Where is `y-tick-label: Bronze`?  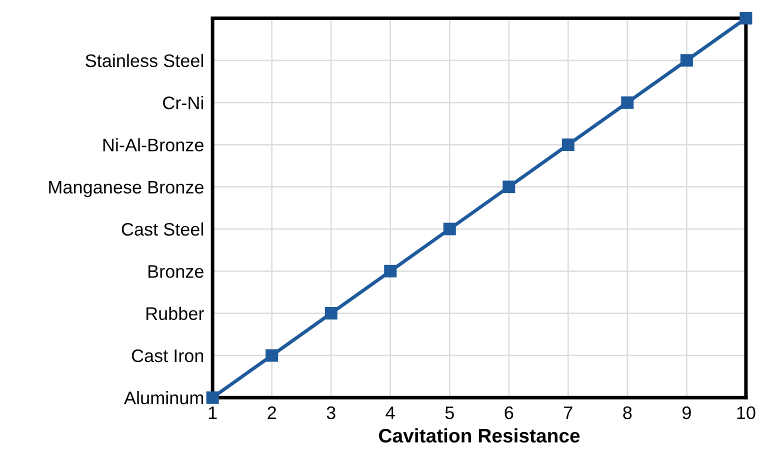
y-tick-label: Bronze is located at coordinates (176, 271).